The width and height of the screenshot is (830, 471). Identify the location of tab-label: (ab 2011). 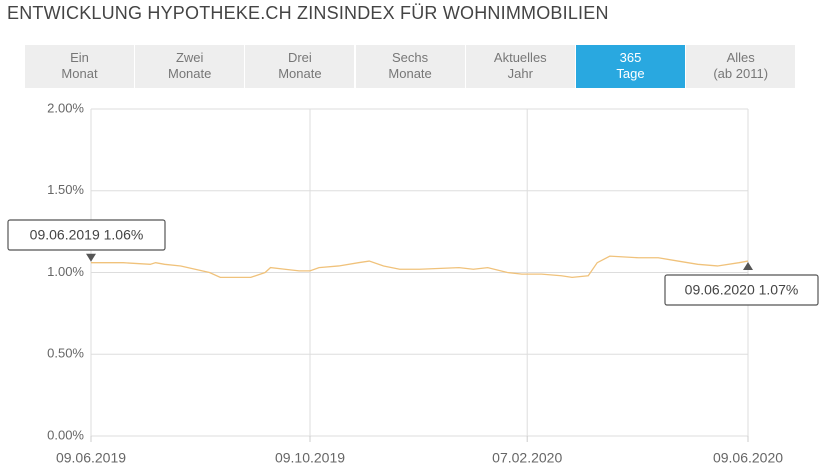
(741, 73).